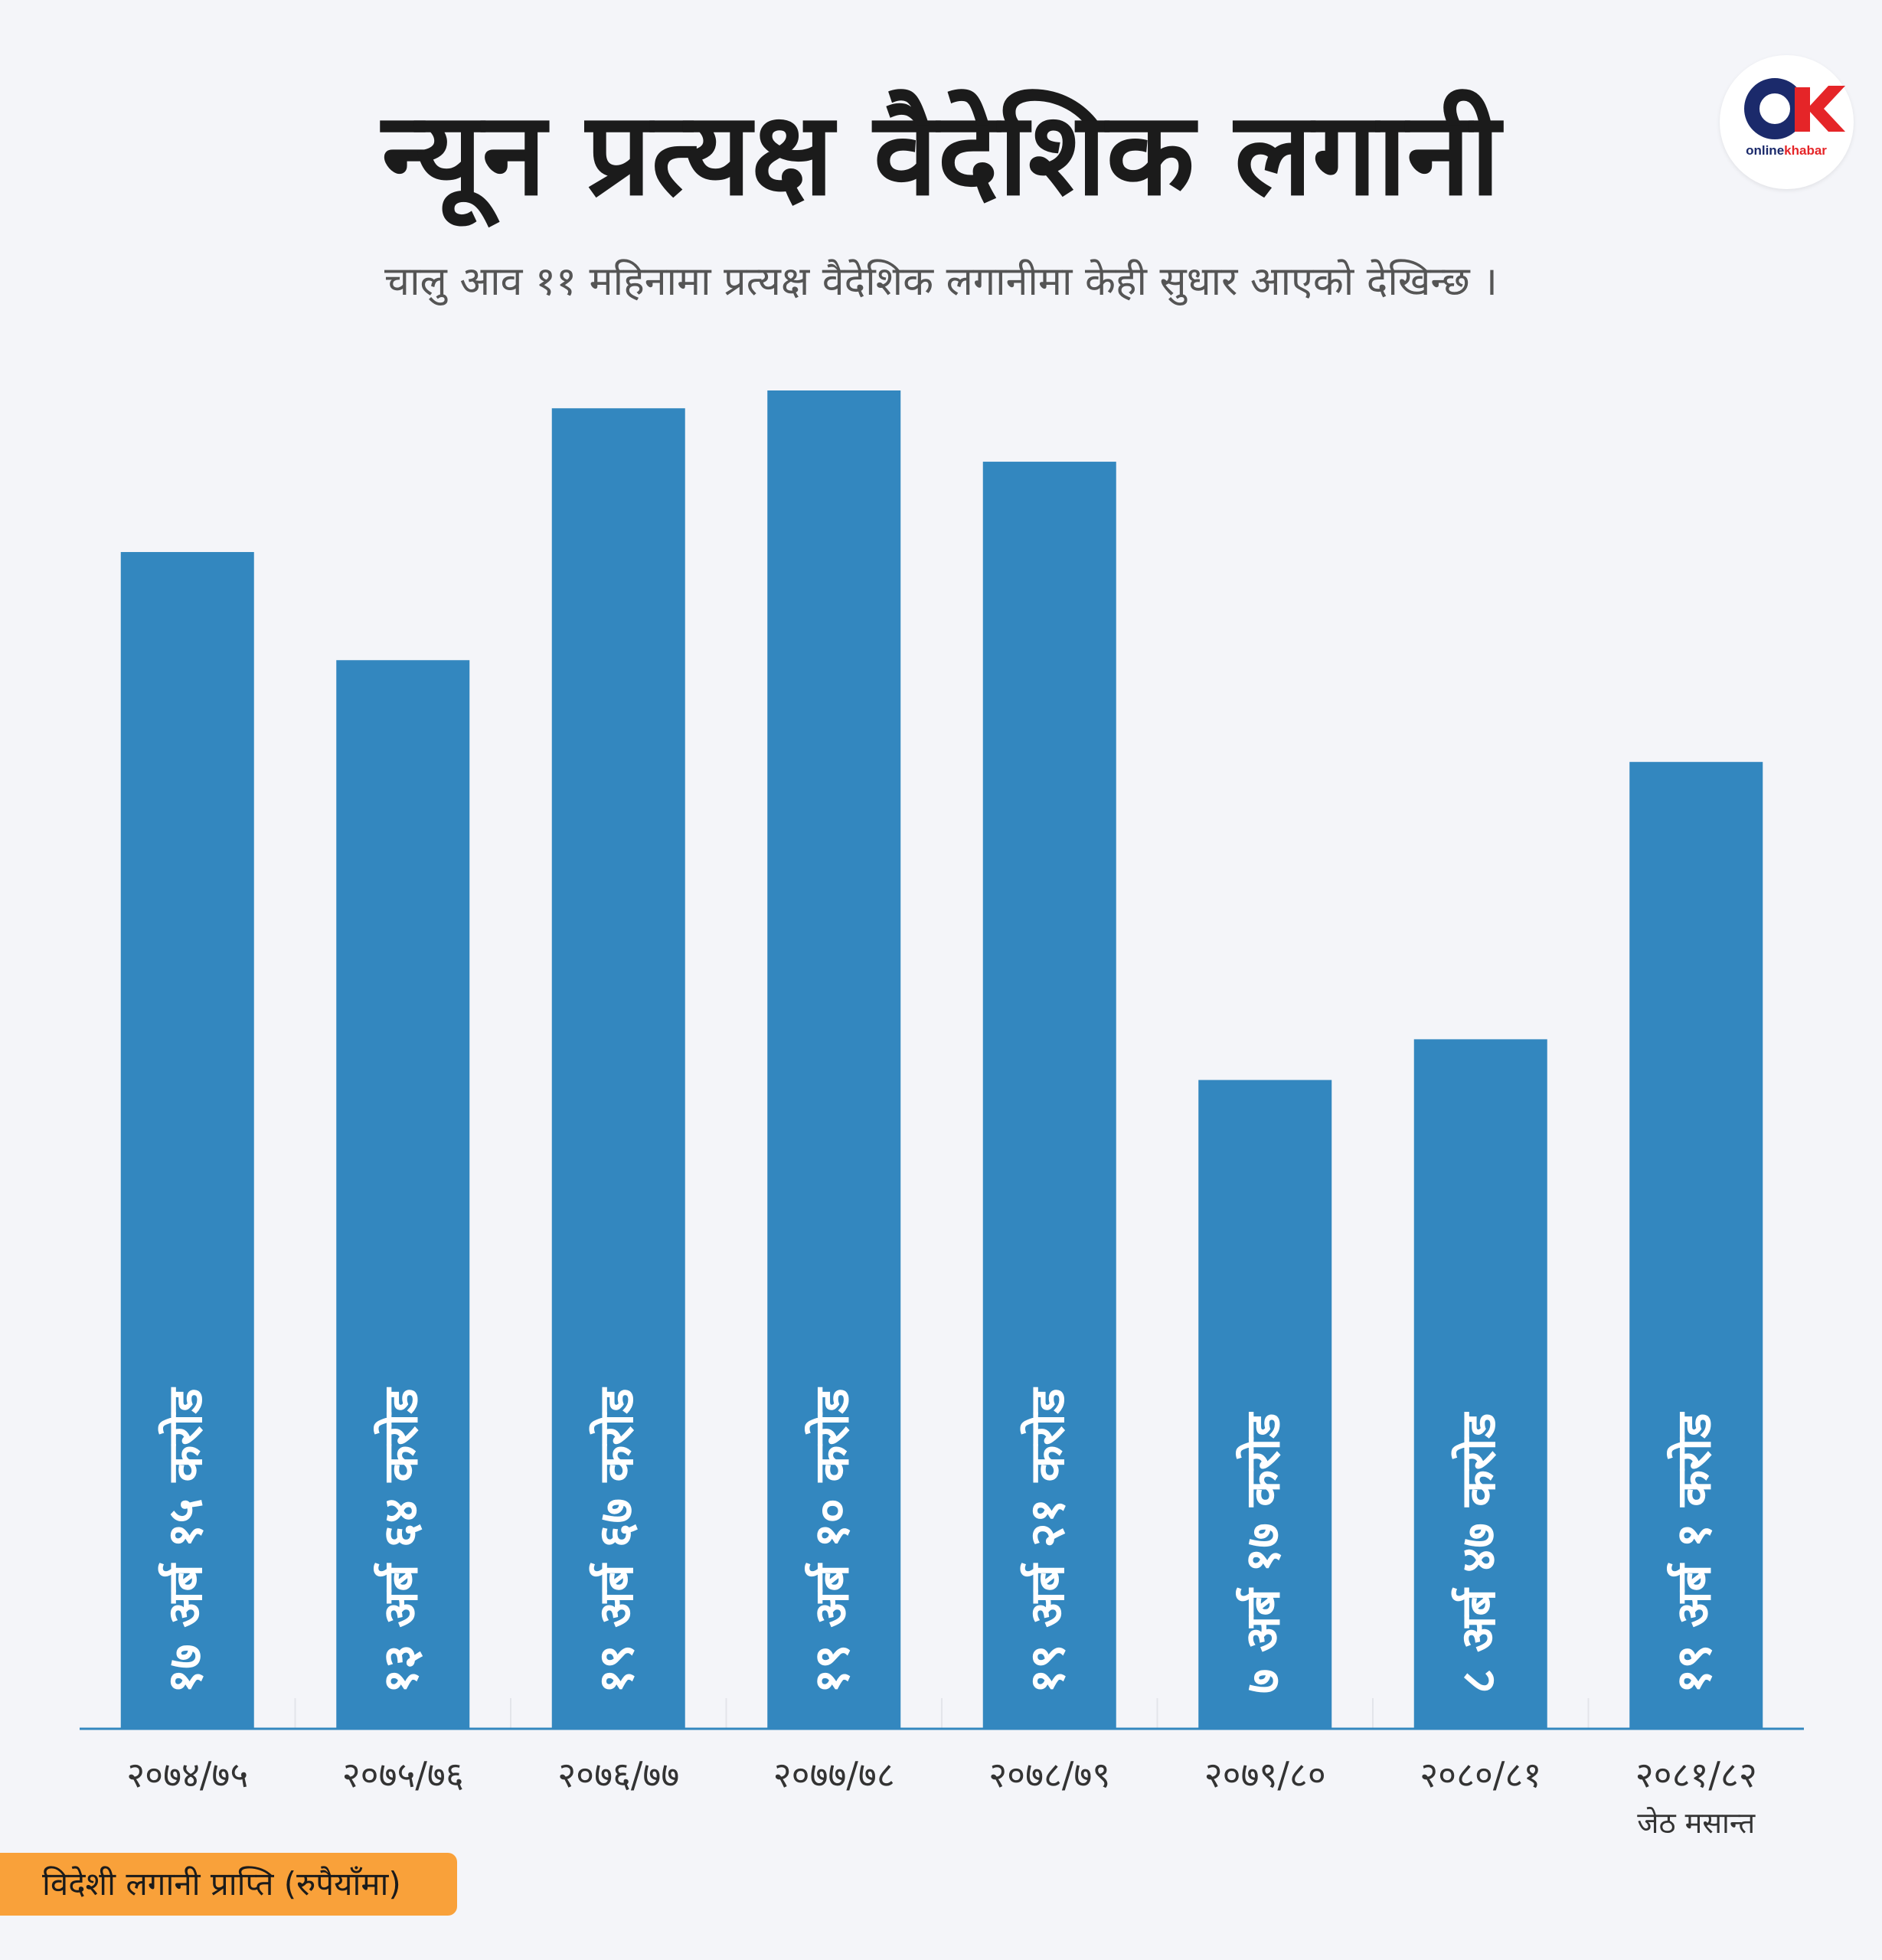 The width and height of the screenshot is (1882, 1960). What do you see at coordinates (1693, 1553) in the screenshot?
I see `bar-data-label: १९ अर्ब १ करोड` at bounding box center [1693, 1553].